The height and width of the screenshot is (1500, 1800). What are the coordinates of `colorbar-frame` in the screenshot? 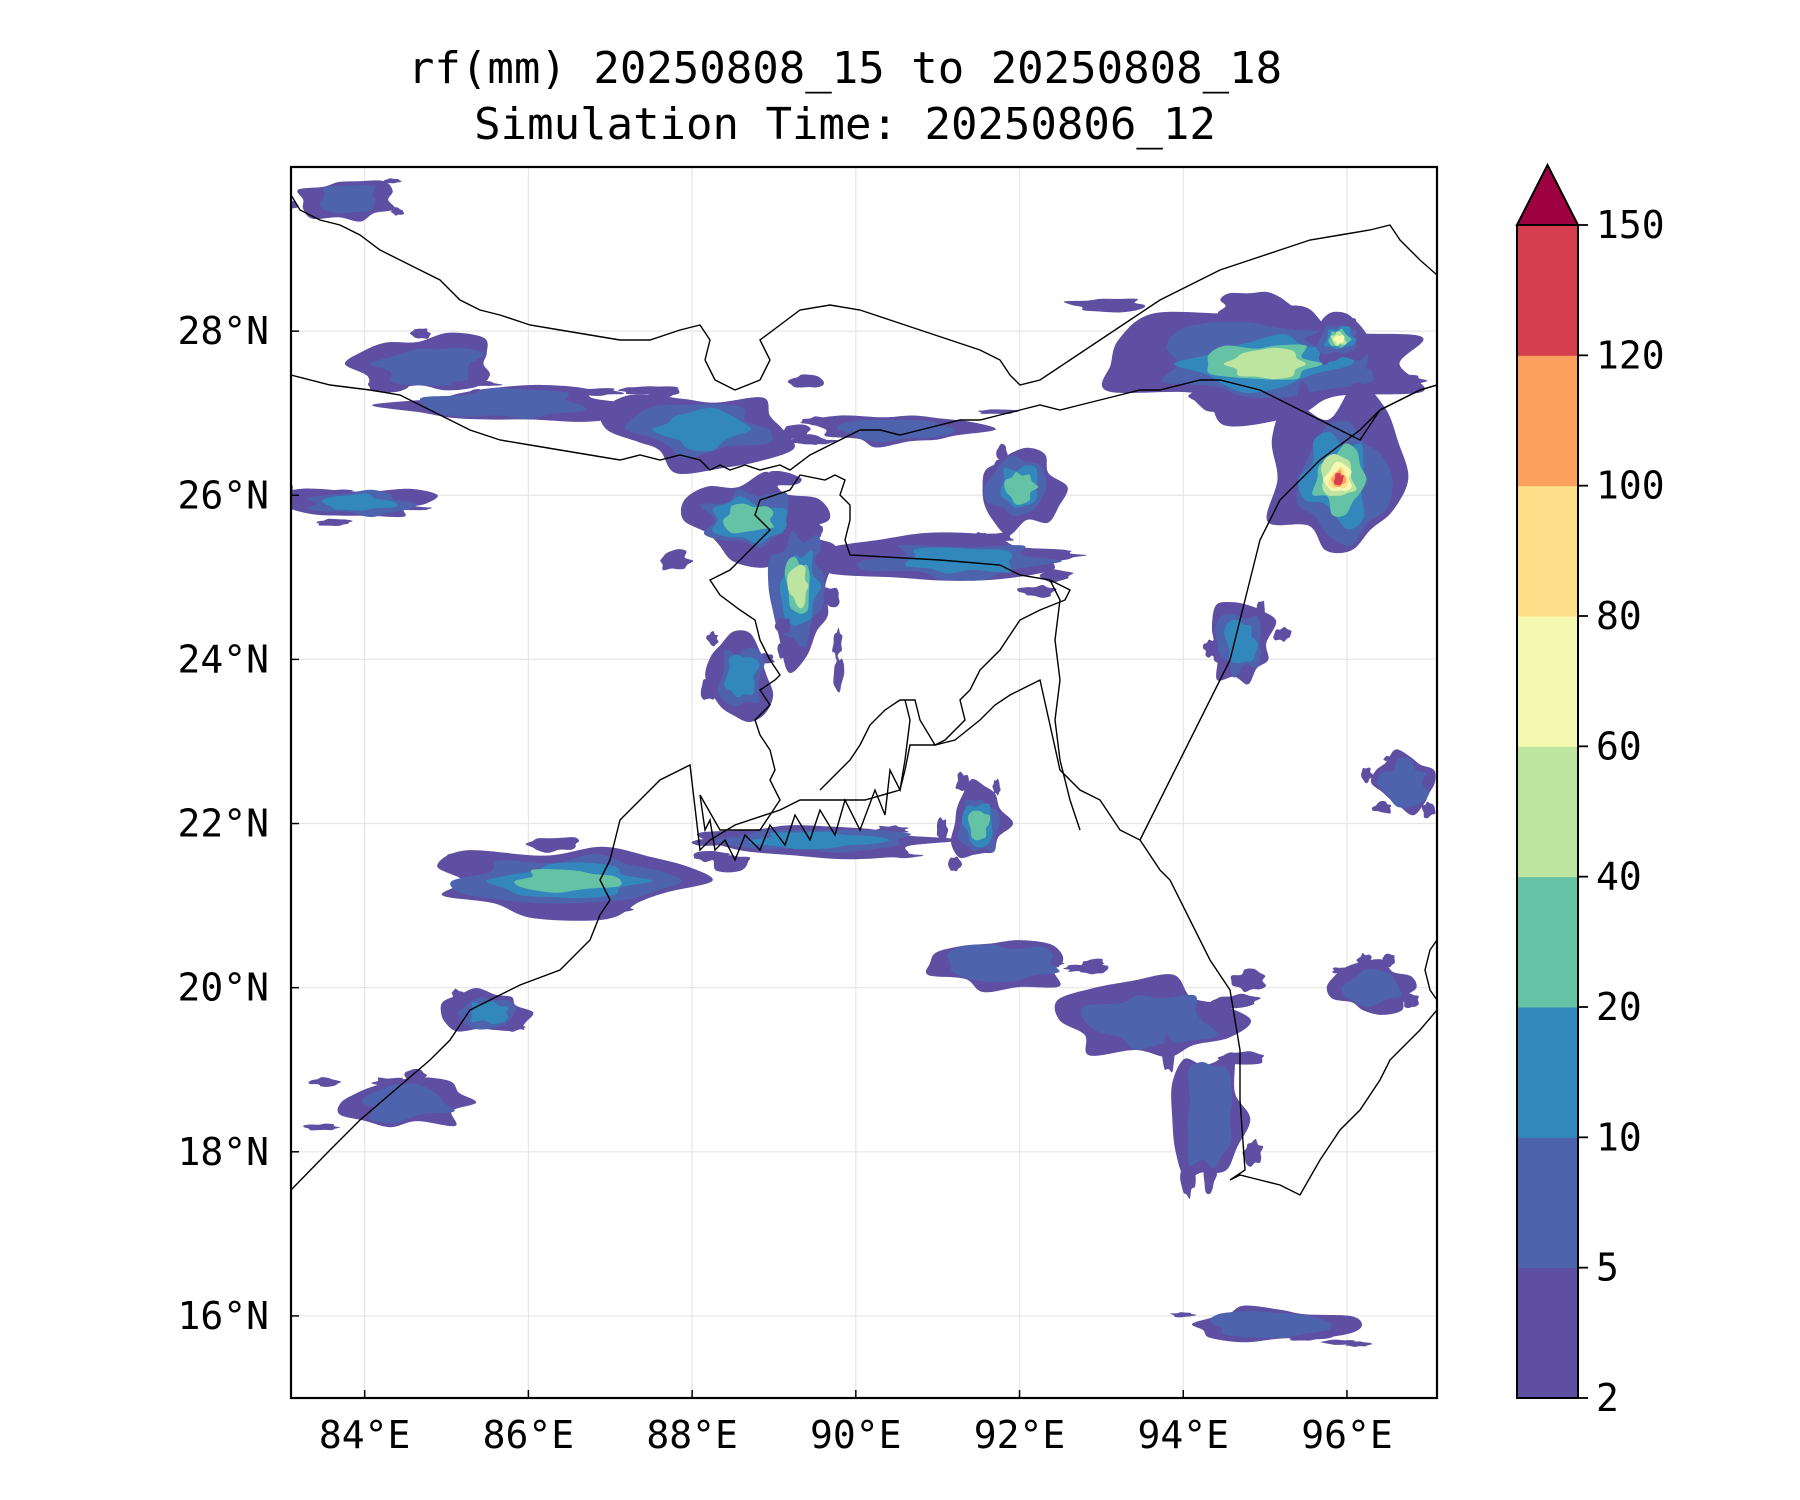 It's located at (1547, 811).